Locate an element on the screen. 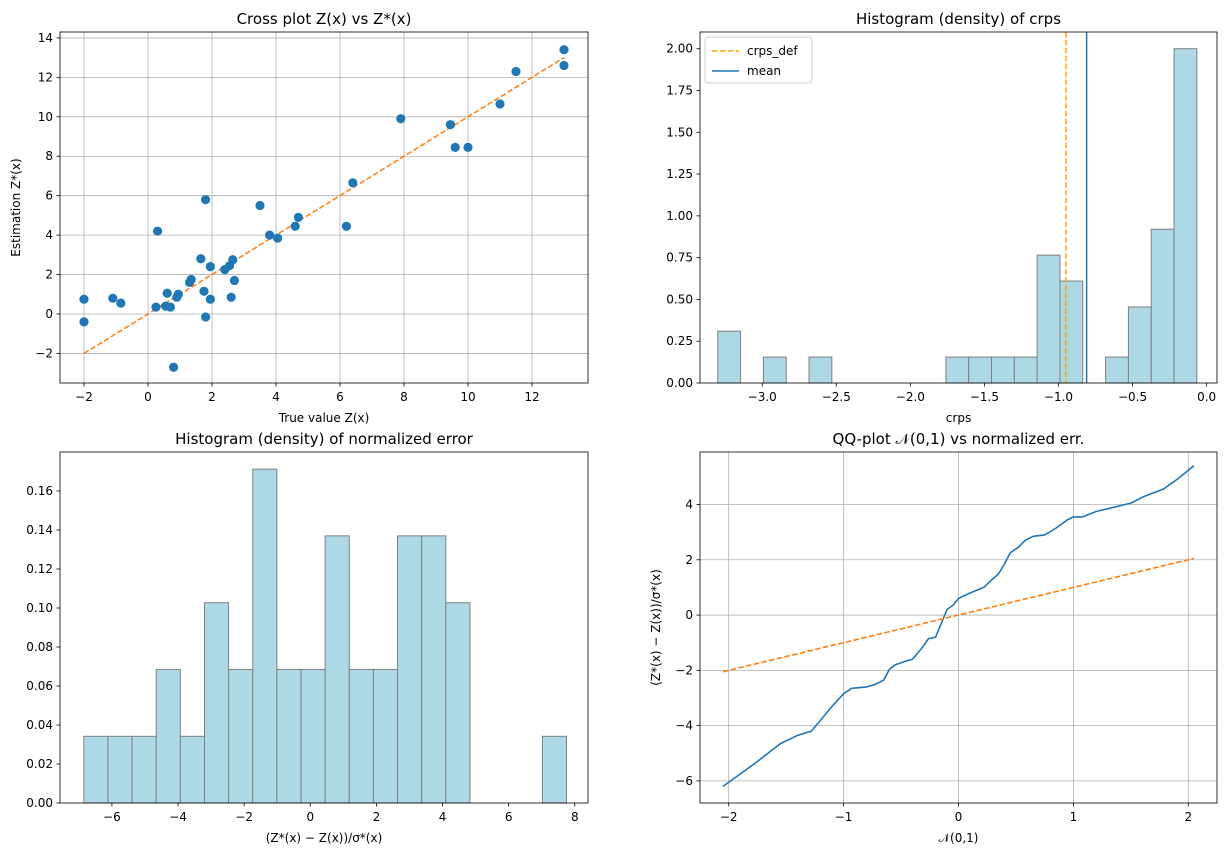  y-tick-label: 0.06 is located at coordinates (39, 686).